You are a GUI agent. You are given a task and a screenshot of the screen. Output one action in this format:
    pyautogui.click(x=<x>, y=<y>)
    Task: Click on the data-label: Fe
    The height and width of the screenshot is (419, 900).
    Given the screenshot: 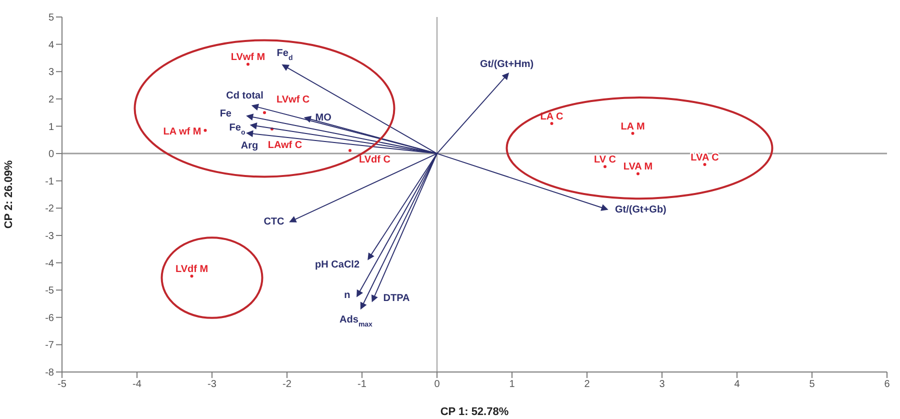 What is the action you would take?
    pyautogui.click(x=226, y=114)
    